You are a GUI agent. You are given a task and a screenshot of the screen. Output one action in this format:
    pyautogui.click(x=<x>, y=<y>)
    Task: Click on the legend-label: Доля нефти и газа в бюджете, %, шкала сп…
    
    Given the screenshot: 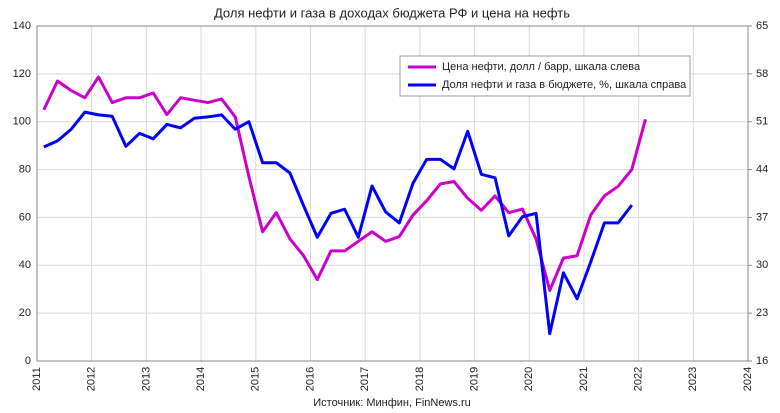 What is the action you would take?
    pyautogui.click(x=564, y=85)
    